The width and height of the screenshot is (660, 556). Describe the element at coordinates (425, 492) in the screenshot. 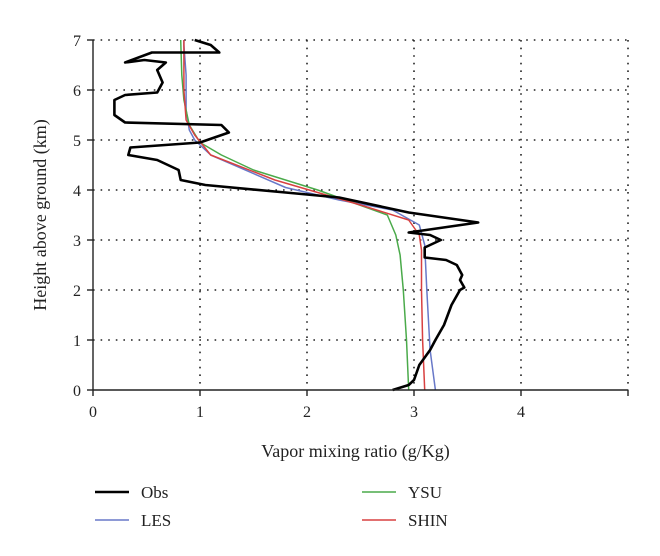

I see `legend-label-ysu: YSU` at that location.